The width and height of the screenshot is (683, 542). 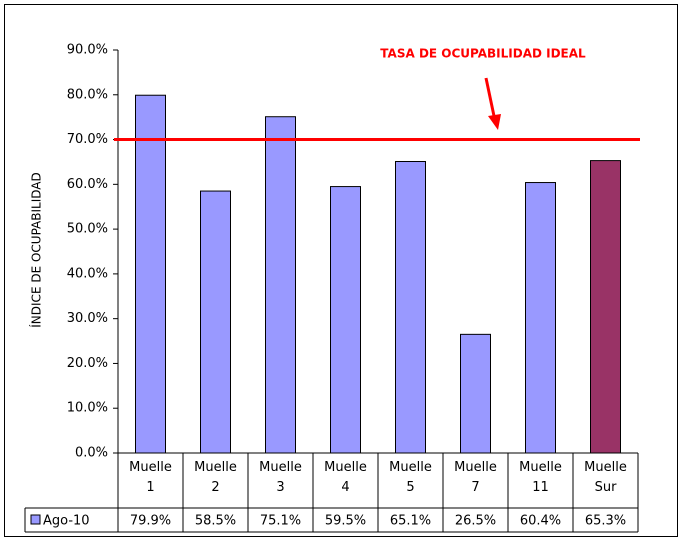 I want to click on y-tick-label: 30.0%, so click(x=87, y=318).